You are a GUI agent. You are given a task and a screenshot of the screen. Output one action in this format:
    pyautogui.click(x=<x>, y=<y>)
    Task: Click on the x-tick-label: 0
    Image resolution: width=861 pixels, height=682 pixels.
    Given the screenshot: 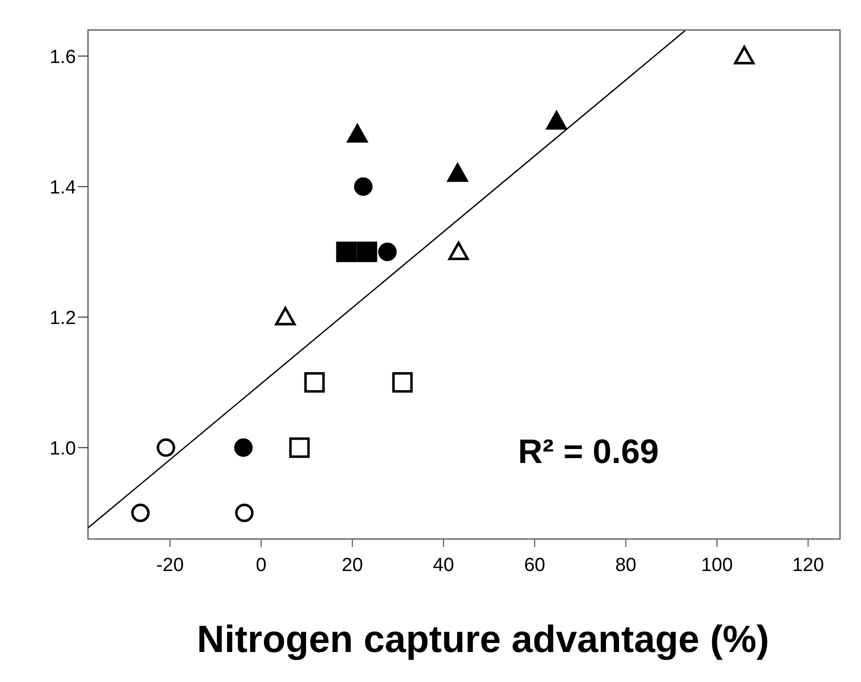 What is the action you would take?
    pyautogui.click(x=261, y=565)
    